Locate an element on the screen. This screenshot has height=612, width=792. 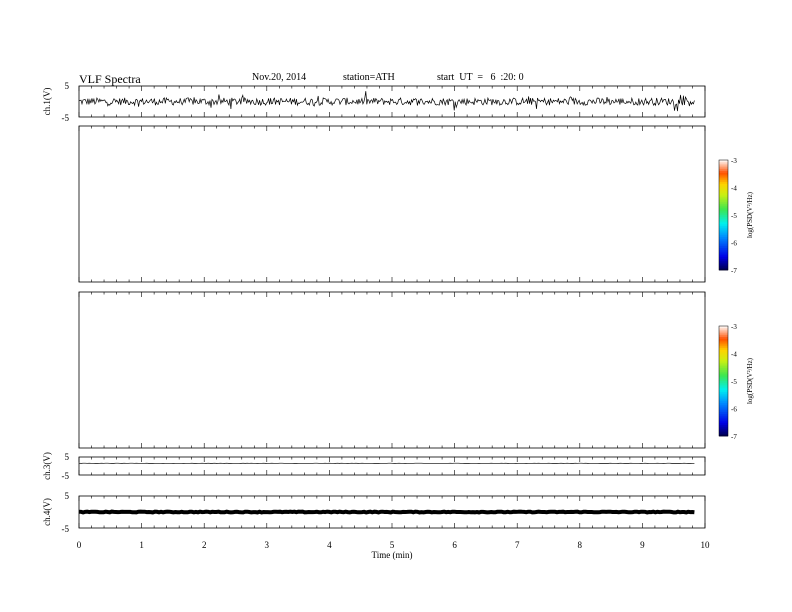
chart-title: VLF Spectra is located at coordinates (110, 79).